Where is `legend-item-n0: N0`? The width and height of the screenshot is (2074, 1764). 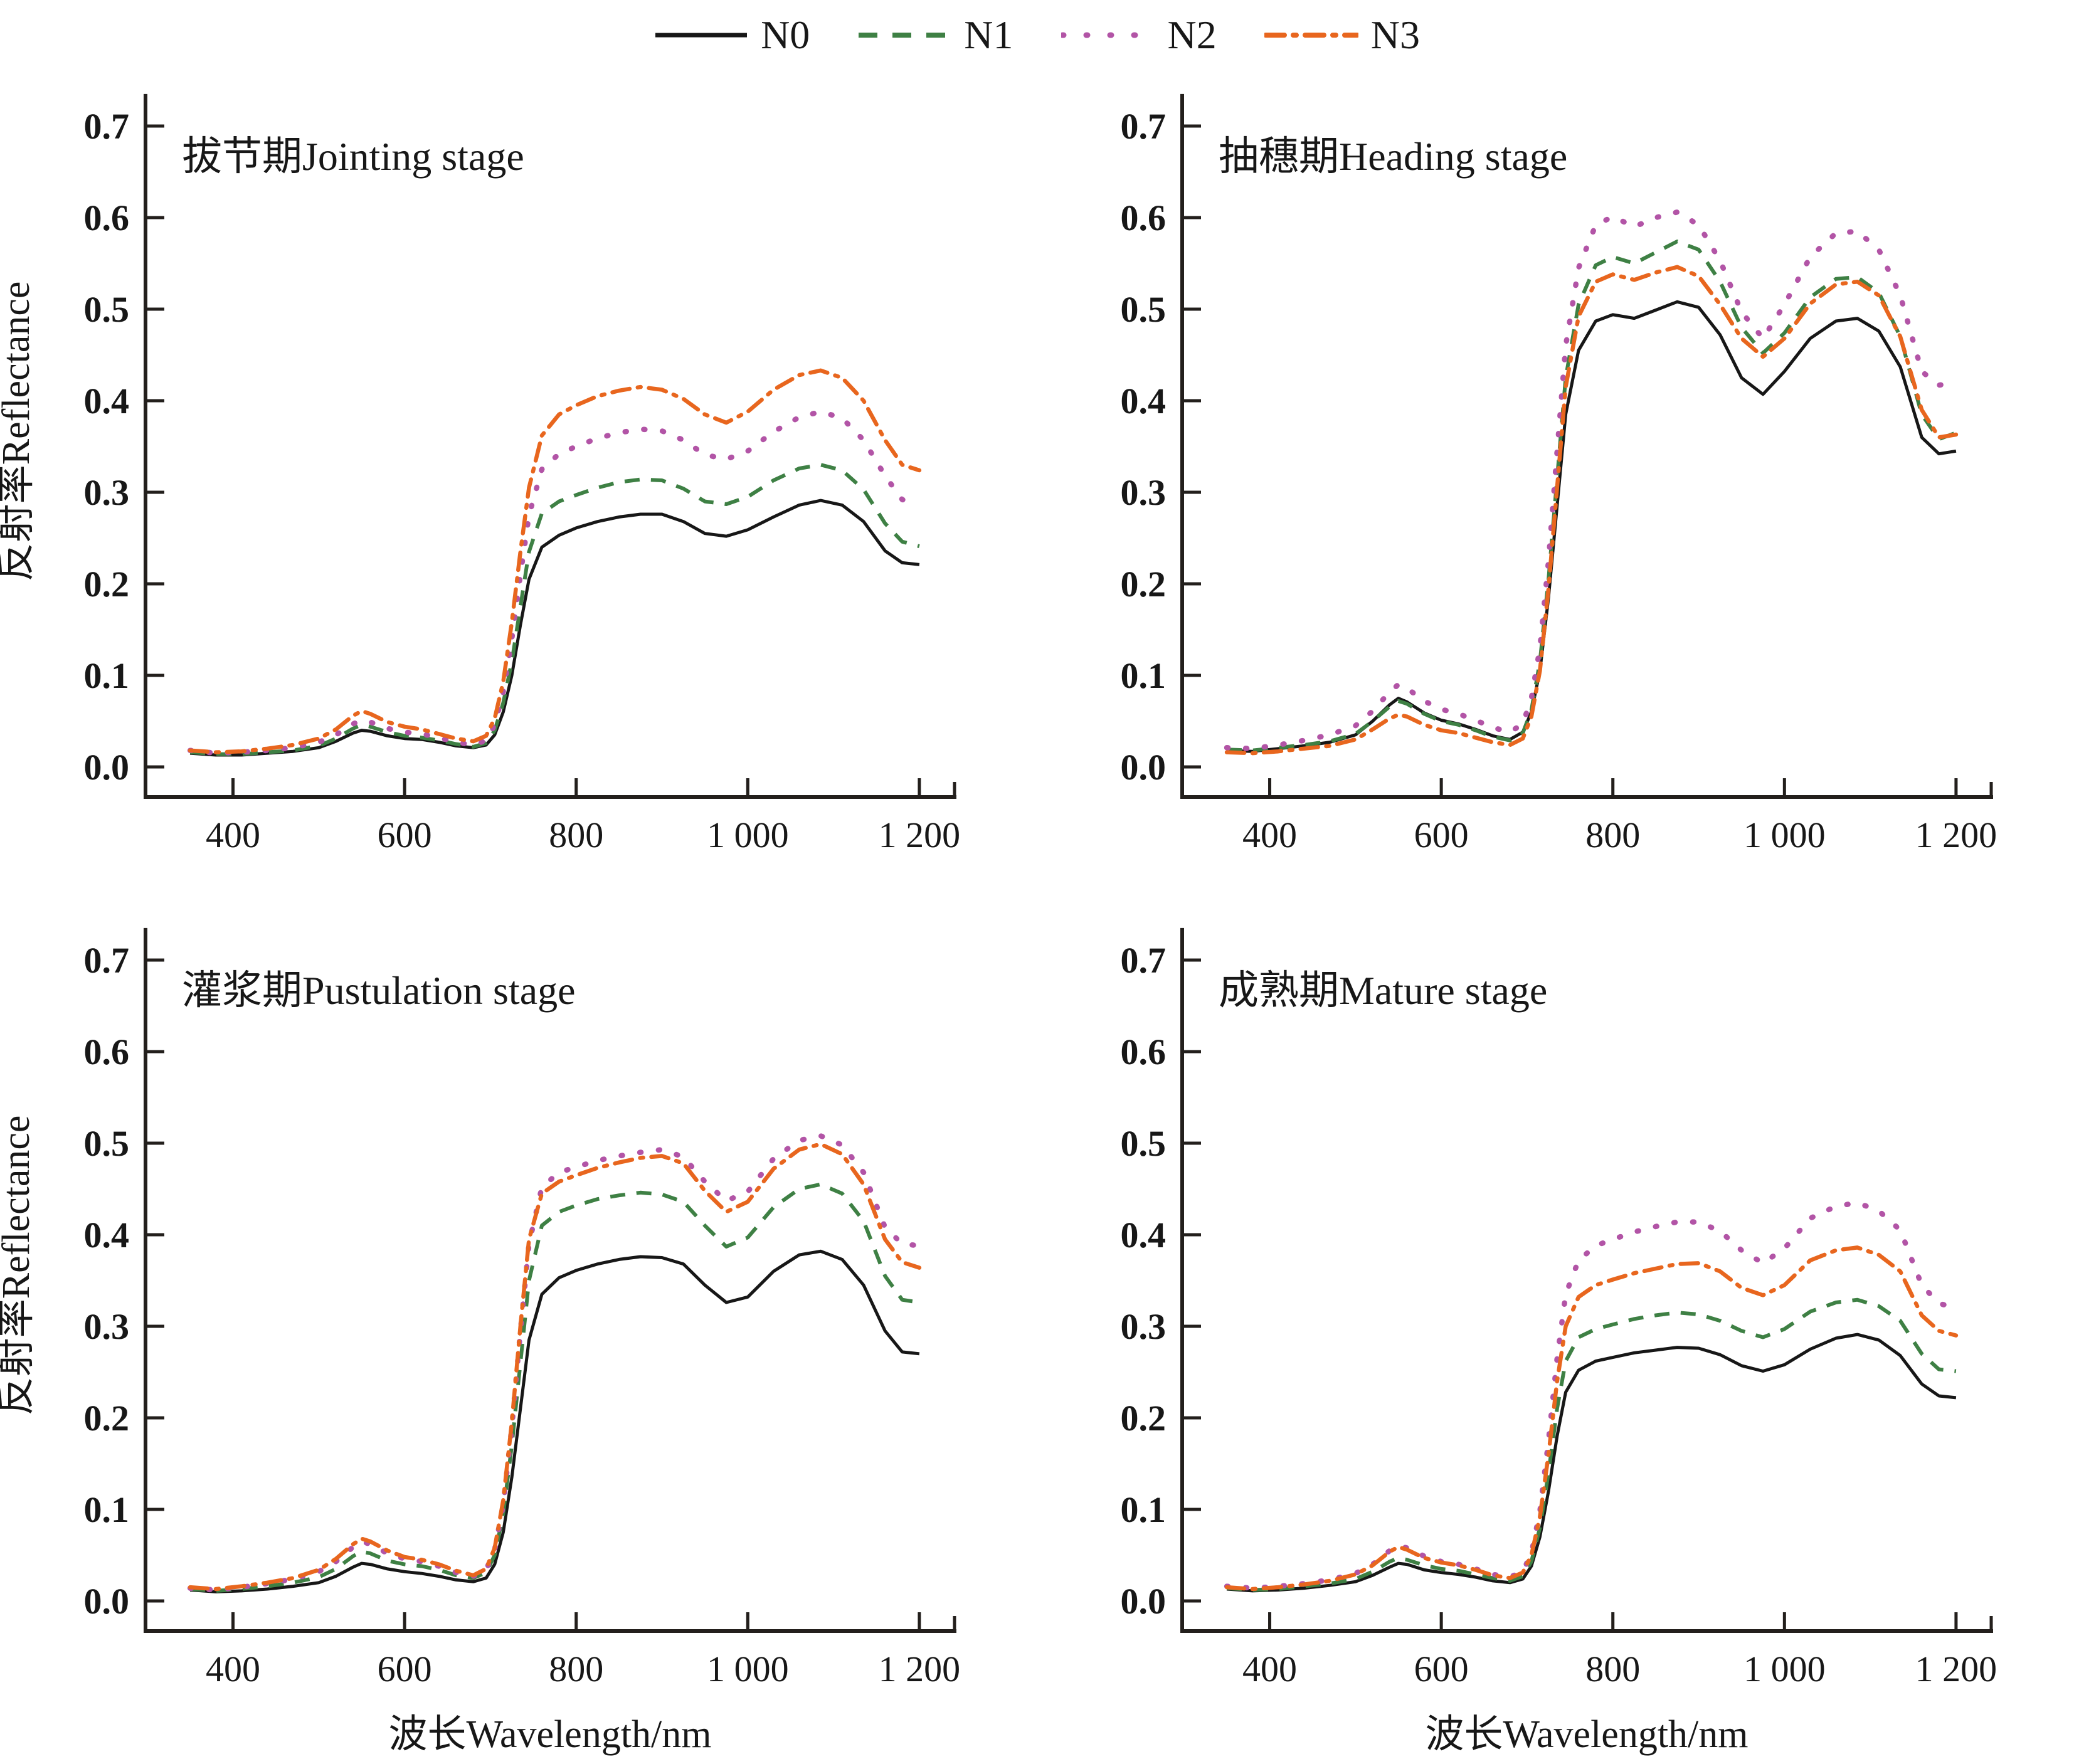
legend-item-n0: N0 is located at coordinates (732, 35).